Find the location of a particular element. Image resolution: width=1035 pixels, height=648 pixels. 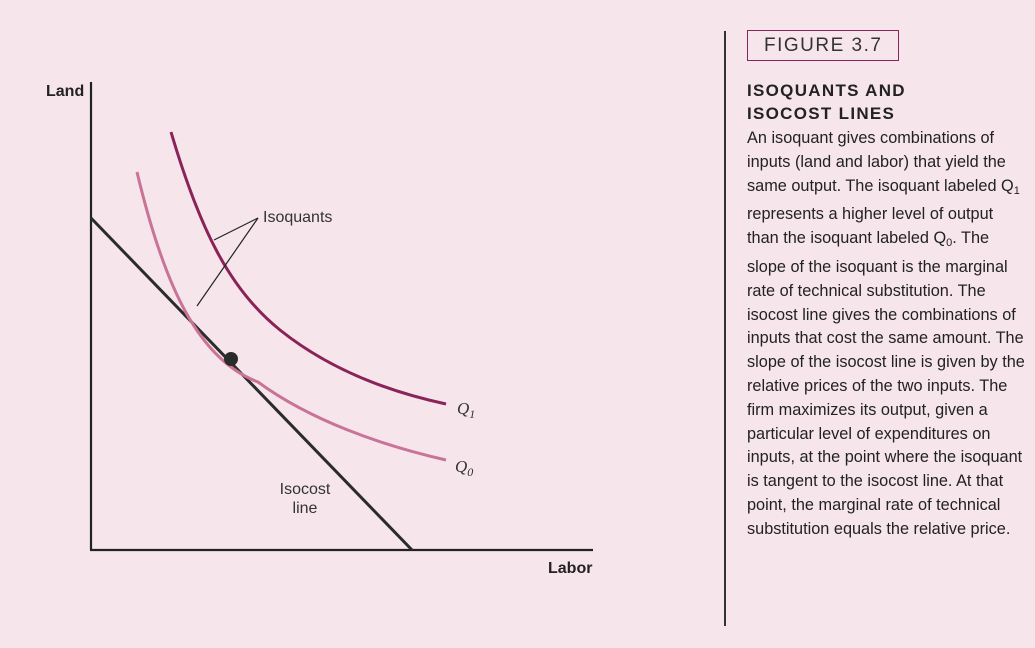

figure-title: ISOQUANTS AND ISOCOST LINES is located at coordinates (888, 102).